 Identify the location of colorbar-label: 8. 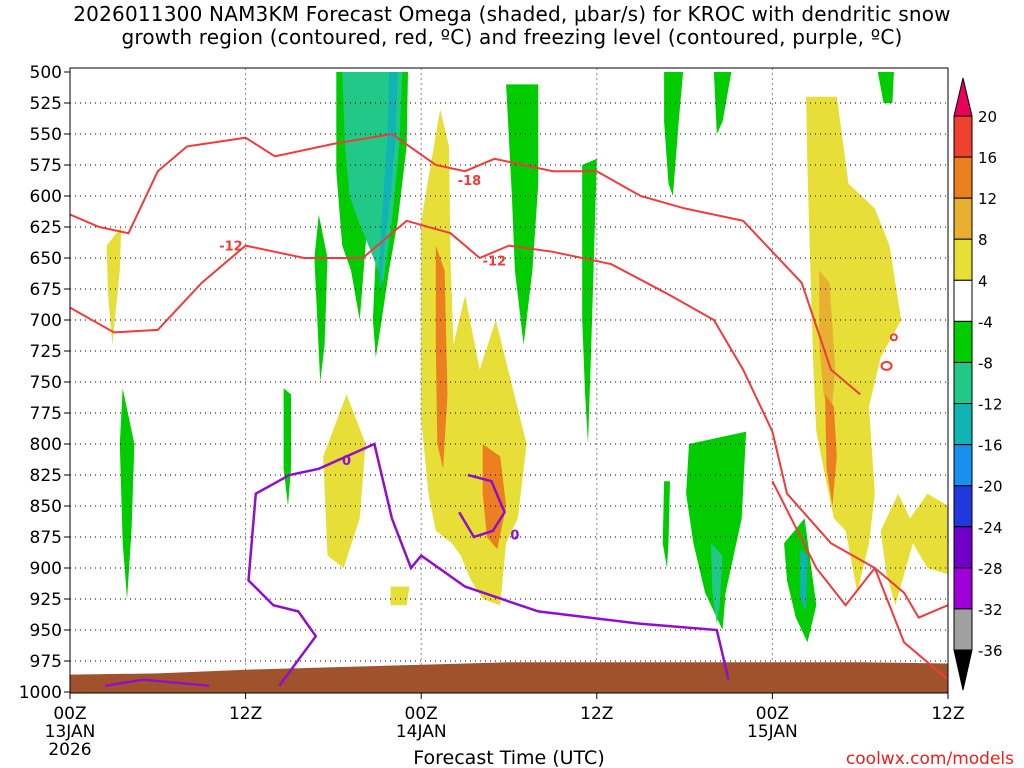
(983, 240).